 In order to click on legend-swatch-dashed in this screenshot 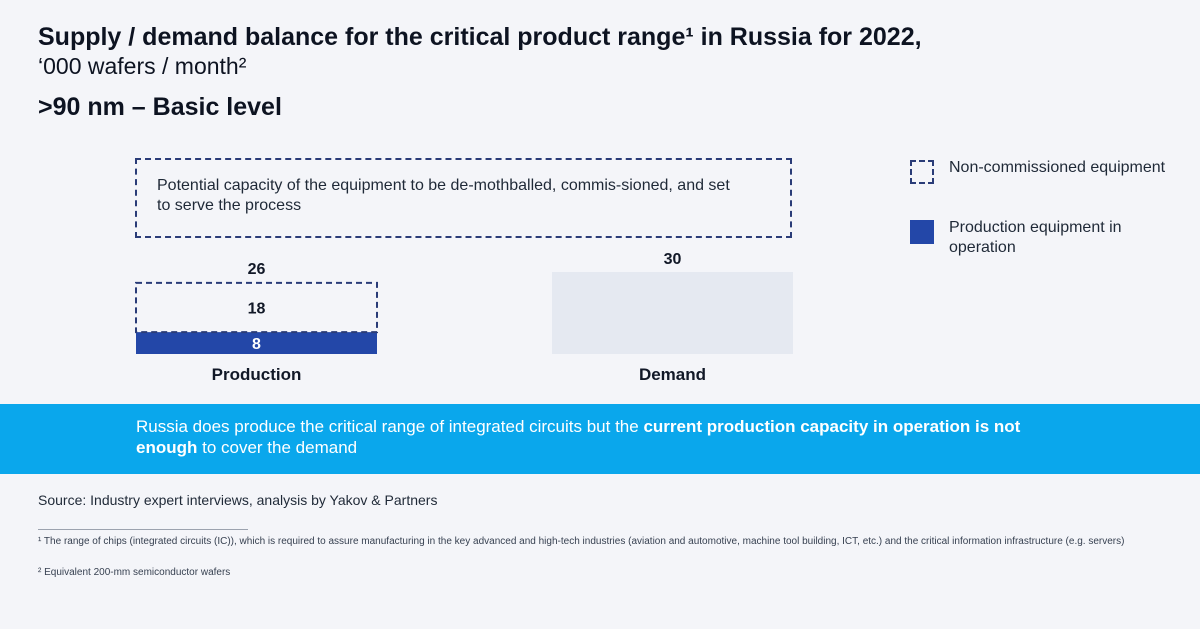, I will do `click(922, 172)`.